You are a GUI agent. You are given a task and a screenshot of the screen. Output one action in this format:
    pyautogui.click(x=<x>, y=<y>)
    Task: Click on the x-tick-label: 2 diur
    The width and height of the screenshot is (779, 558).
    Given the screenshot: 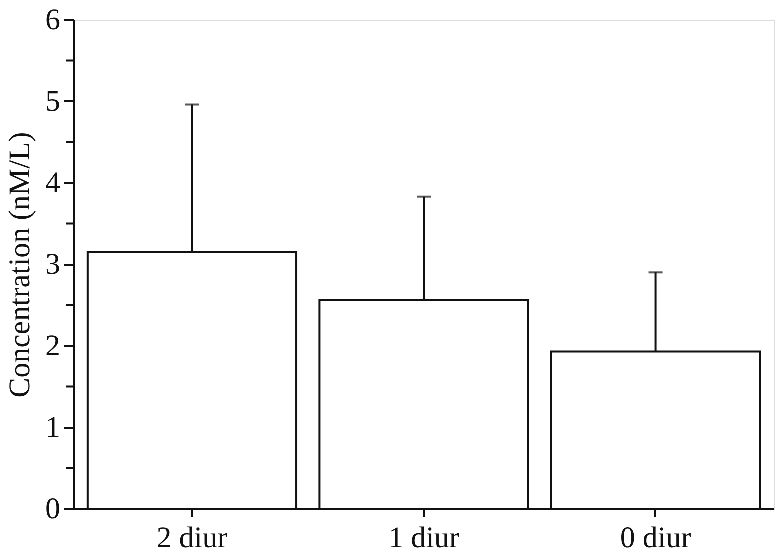 What is the action you would take?
    pyautogui.click(x=192, y=538)
    